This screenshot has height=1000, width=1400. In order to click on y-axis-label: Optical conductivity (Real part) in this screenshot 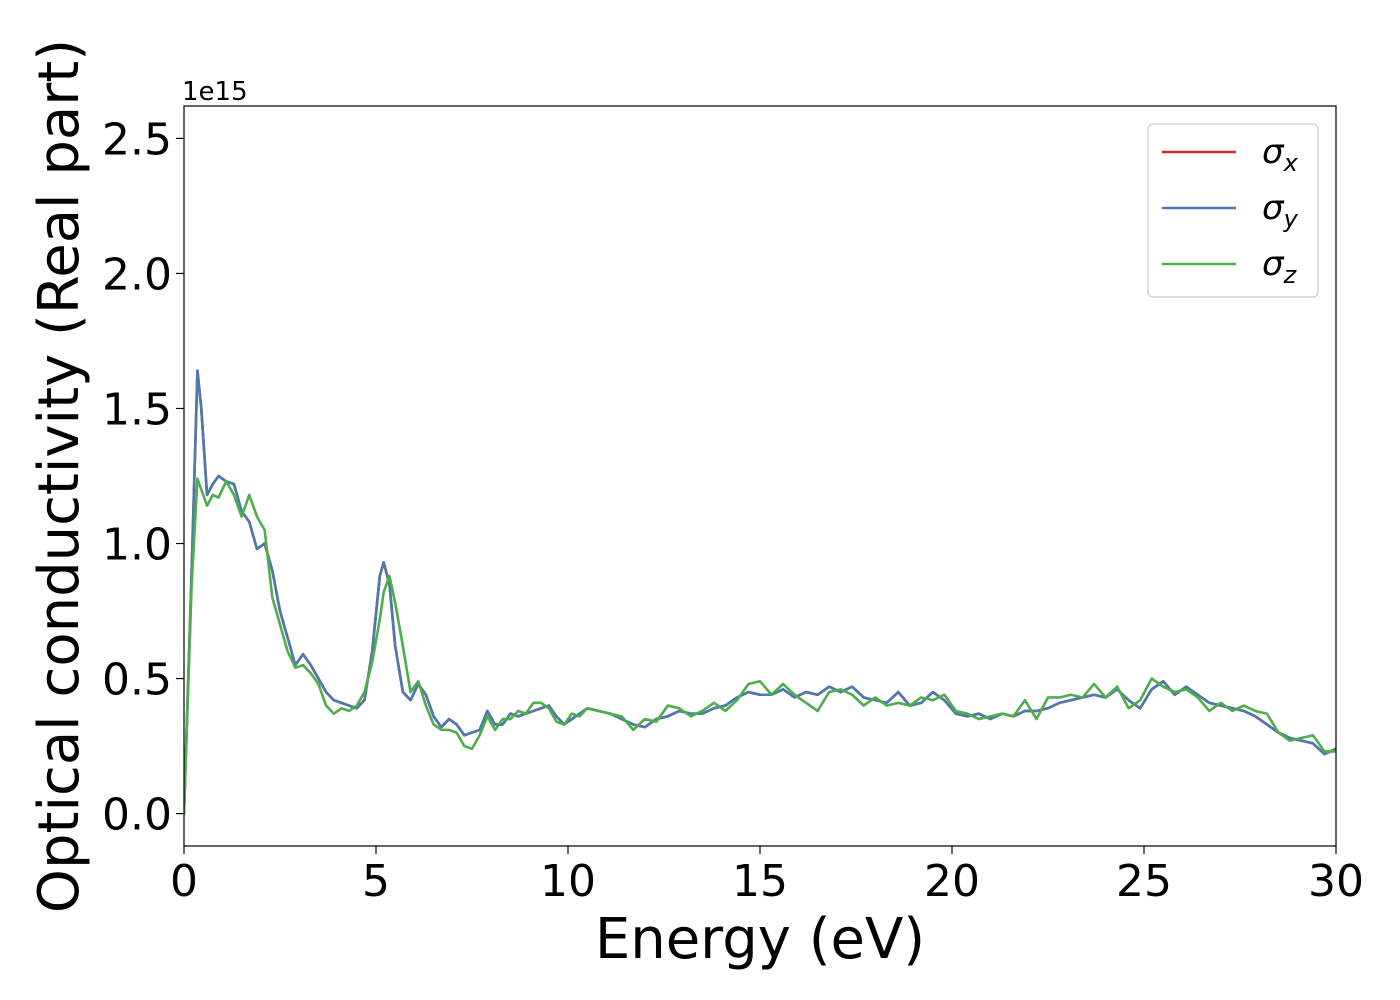, I will do `click(59, 476)`.